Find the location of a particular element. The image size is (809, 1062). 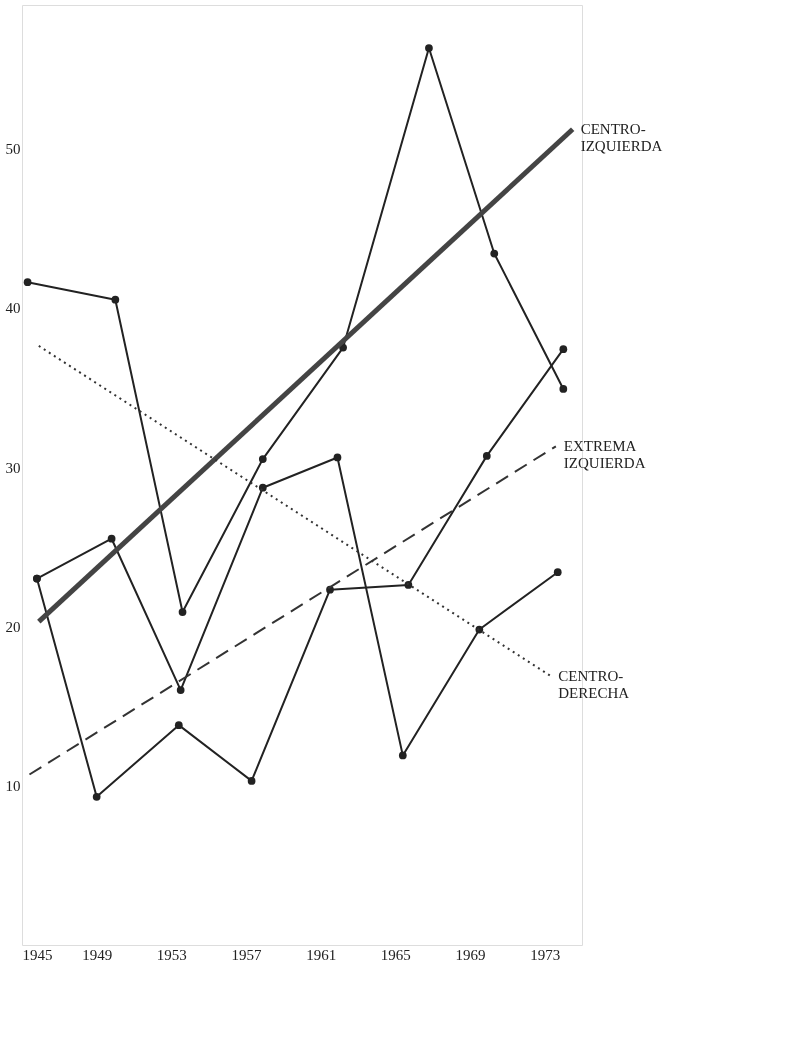

x-tick-label: 1965 is located at coordinates (395, 954).